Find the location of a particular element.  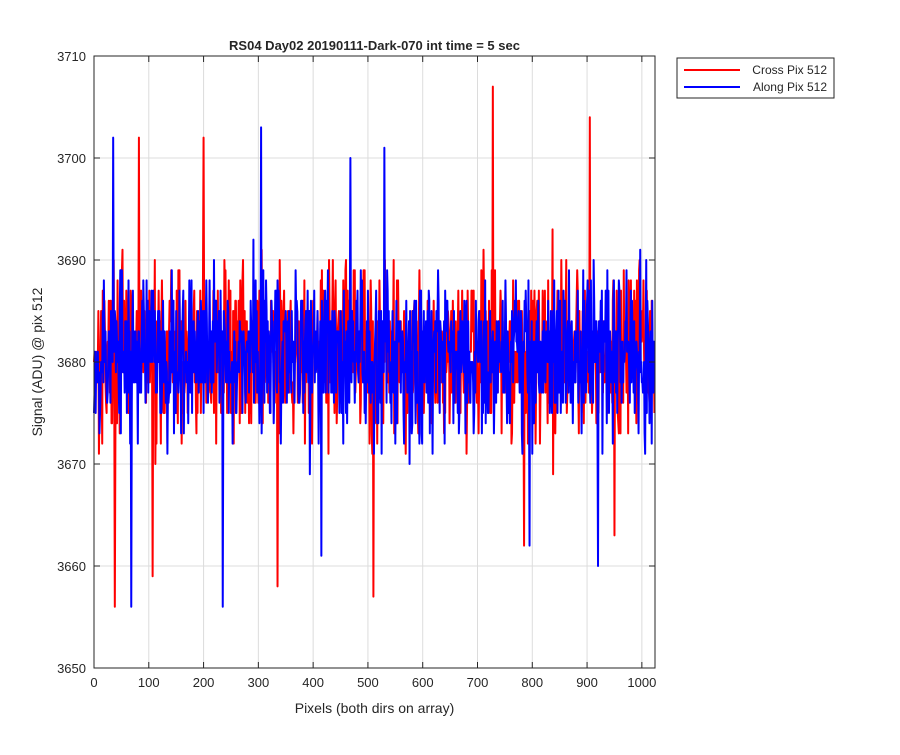

x-tick-label: 500 is located at coordinates (368, 682).